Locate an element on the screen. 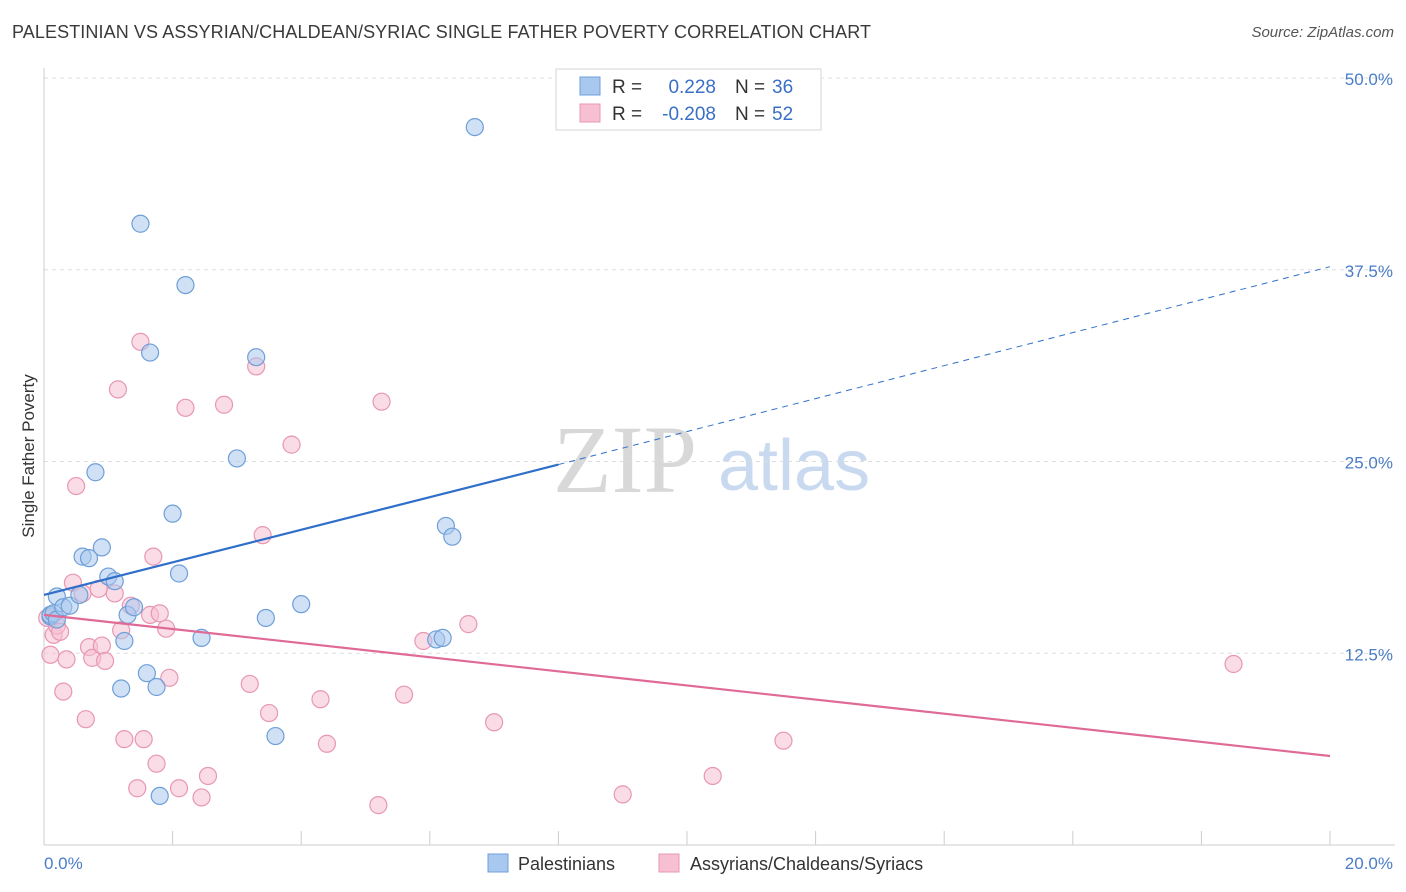 The width and height of the screenshot is (1406, 892). legend-n-label-pink: N = is located at coordinates (750, 114).